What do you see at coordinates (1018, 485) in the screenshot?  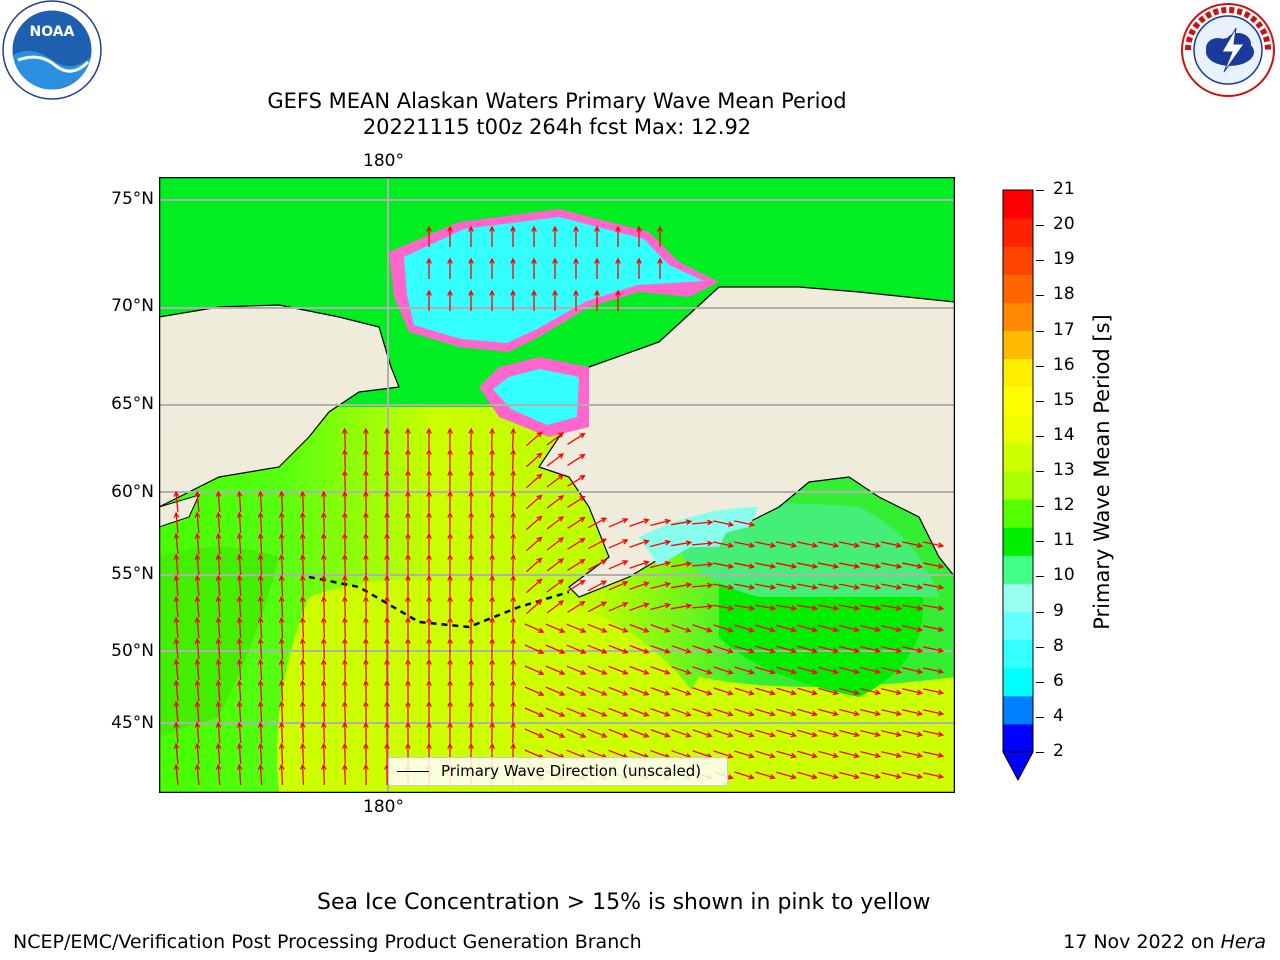 I see `colorbar-swatches` at bounding box center [1018, 485].